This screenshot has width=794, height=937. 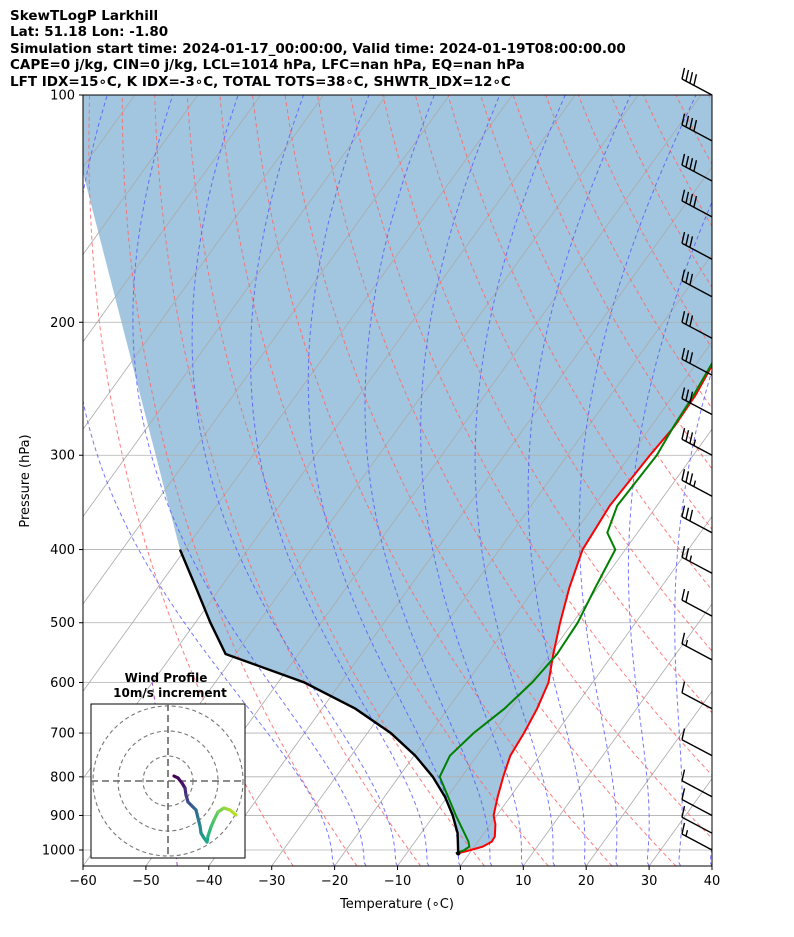 What do you see at coordinates (523, 881) in the screenshot?
I see `x-tick-label: 10` at bounding box center [523, 881].